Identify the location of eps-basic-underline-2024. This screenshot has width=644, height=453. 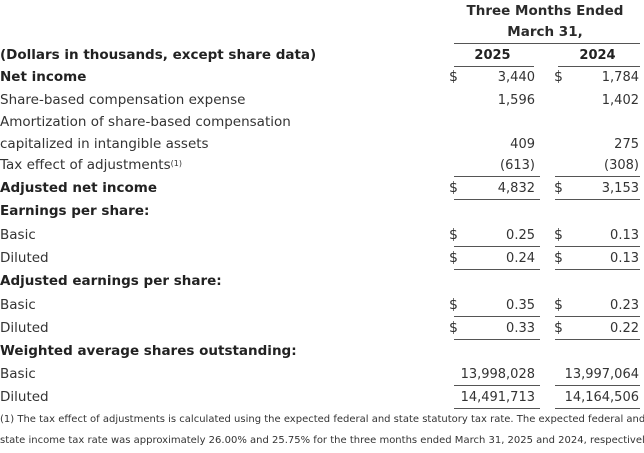
(597, 246).